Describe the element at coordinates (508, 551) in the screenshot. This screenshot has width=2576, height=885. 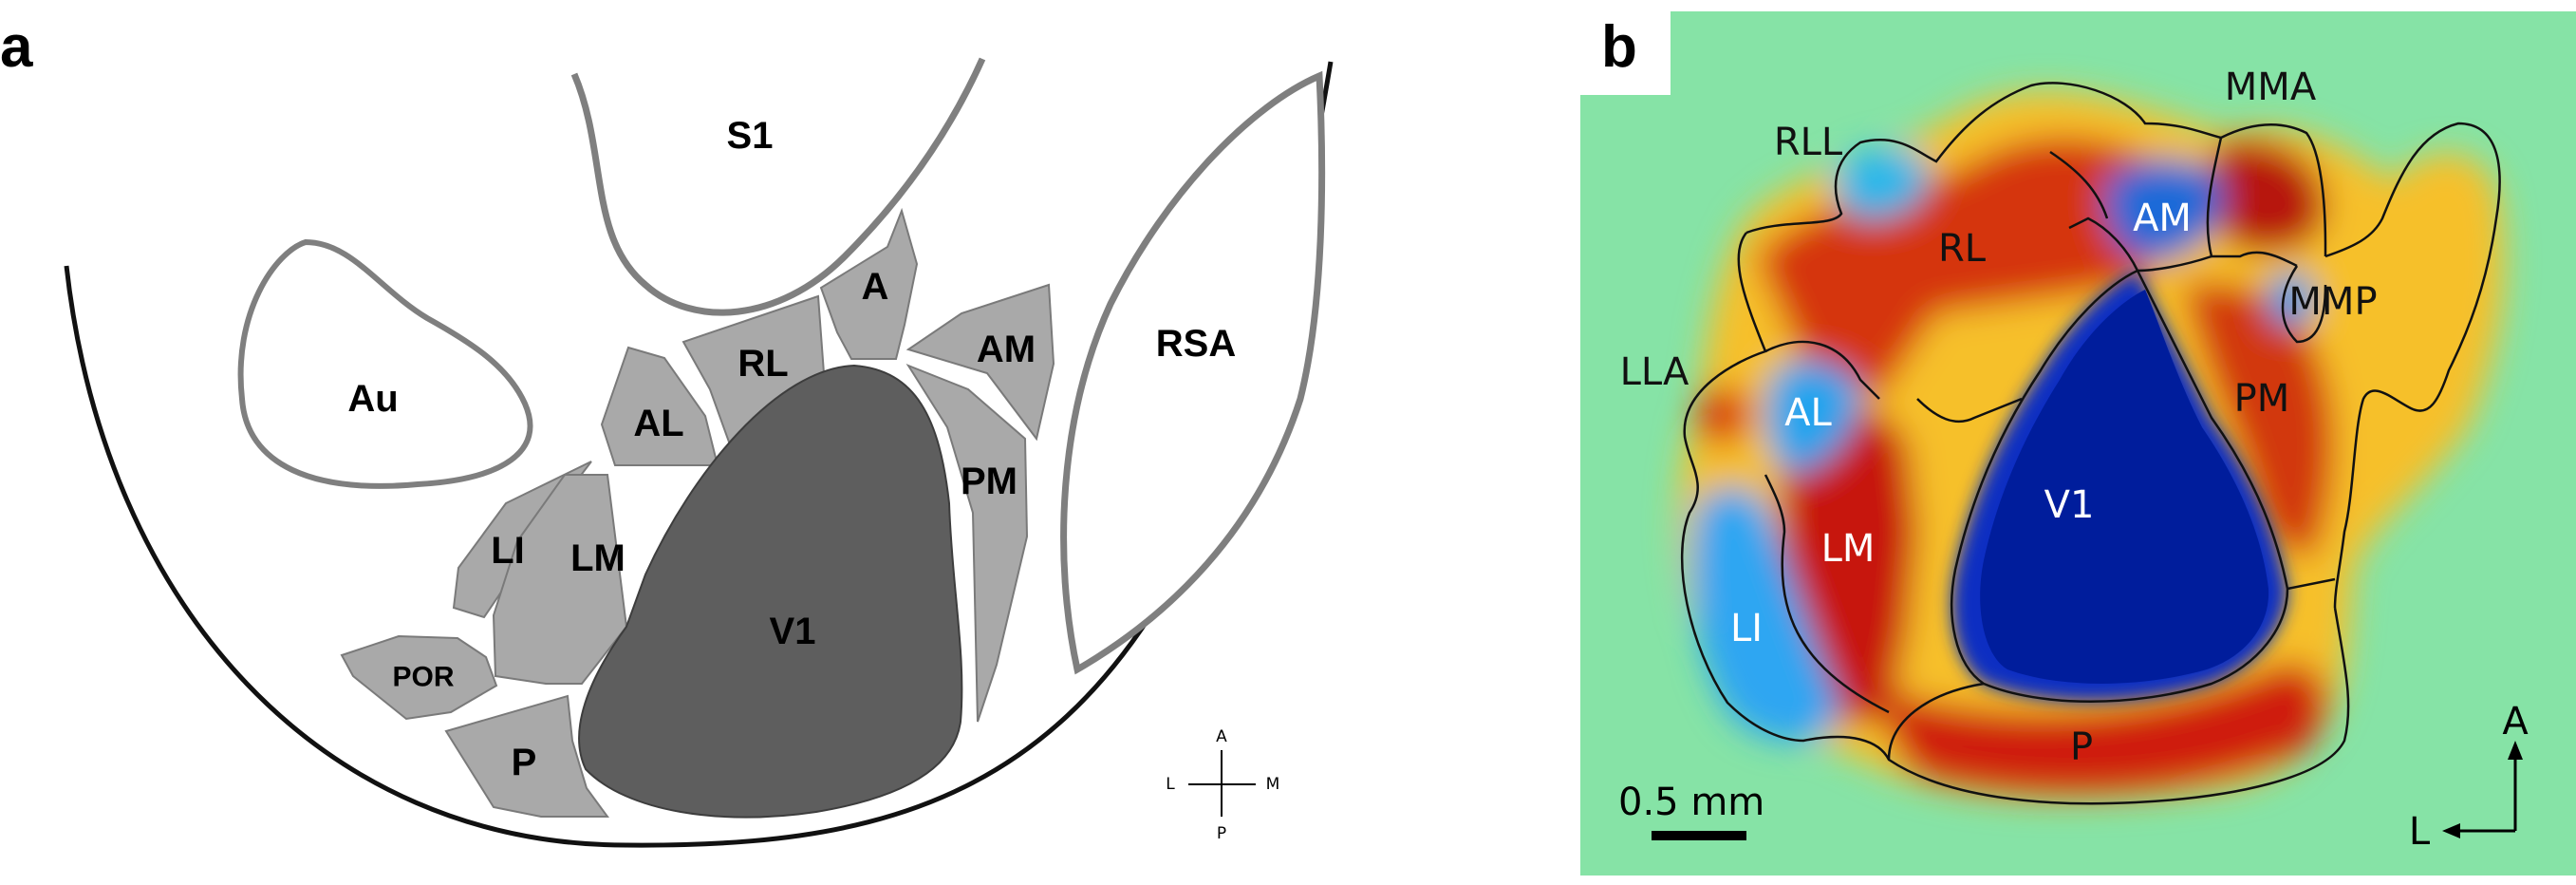
I see `label-a-LI: LI` at that location.